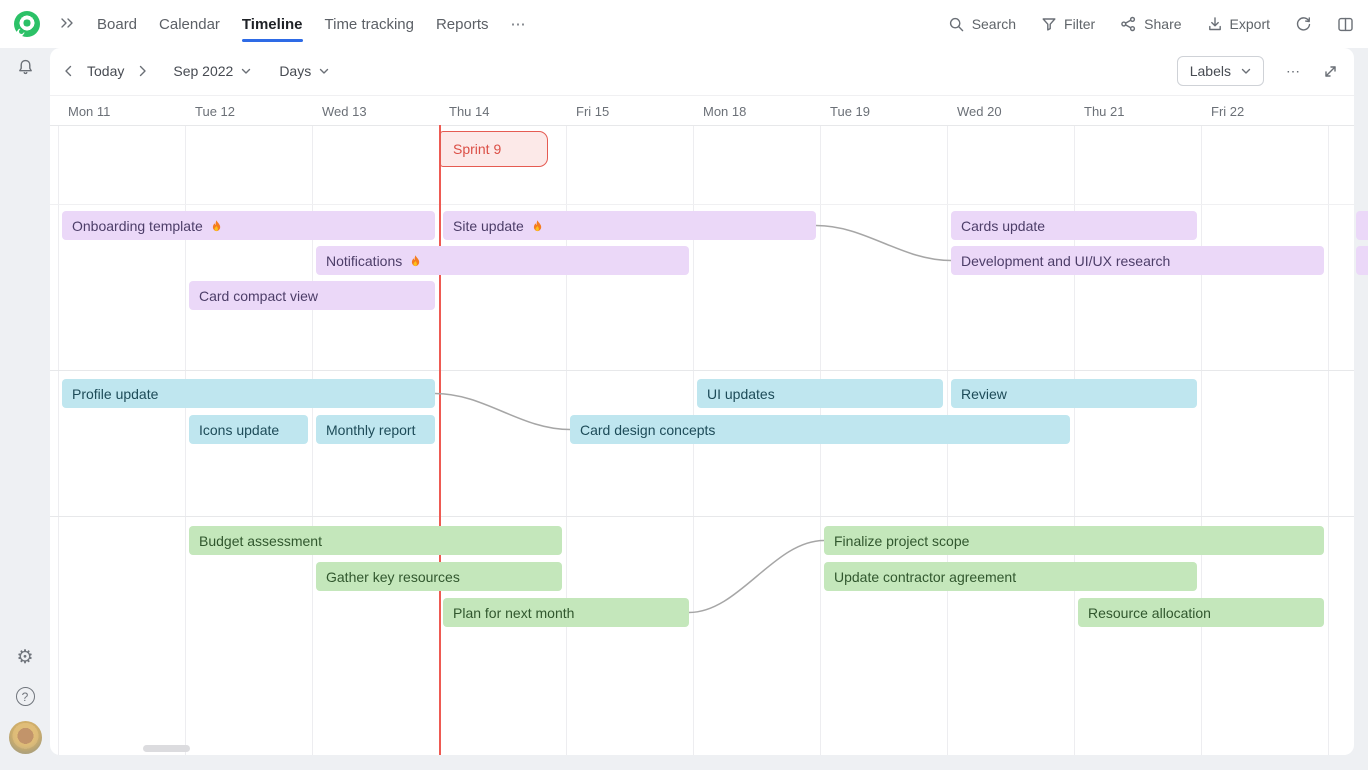 This screenshot has height=770, width=1368. I want to click on help-icon: ?, so click(25, 696).